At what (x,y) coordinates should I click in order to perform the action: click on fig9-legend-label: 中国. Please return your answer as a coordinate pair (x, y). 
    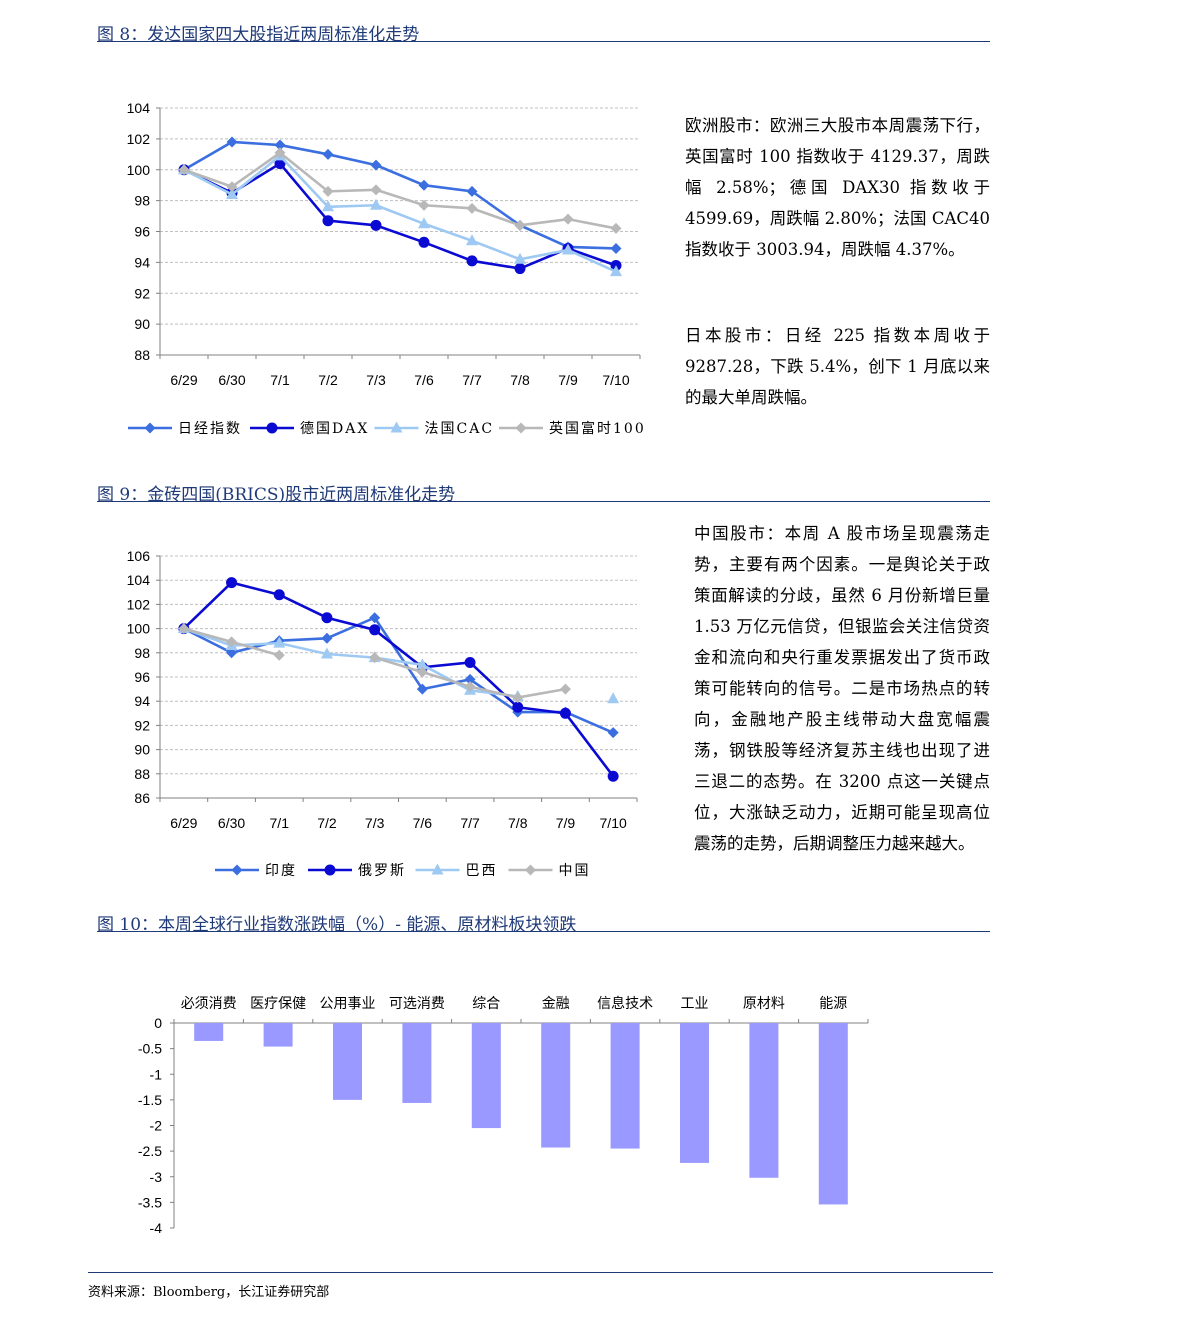
    Looking at the image, I should click on (575, 871).